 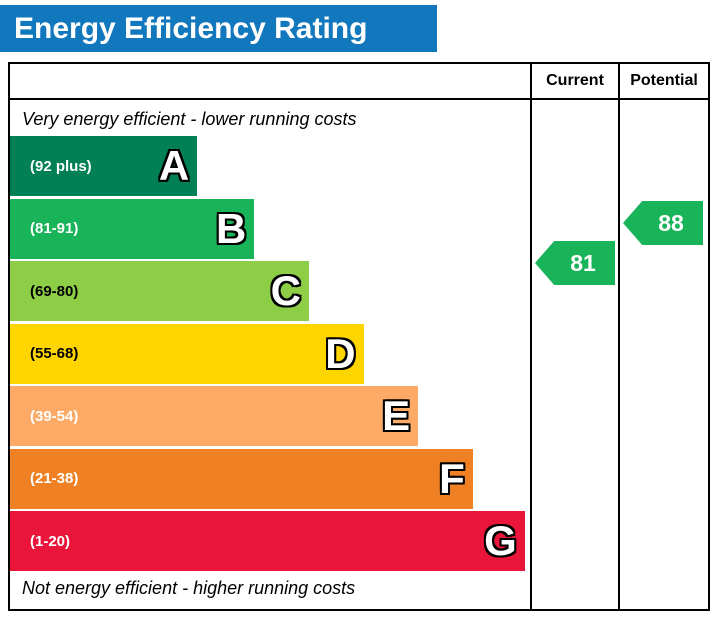 What do you see at coordinates (452, 478) in the screenshot?
I see `band-letter: F` at bounding box center [452, 478].